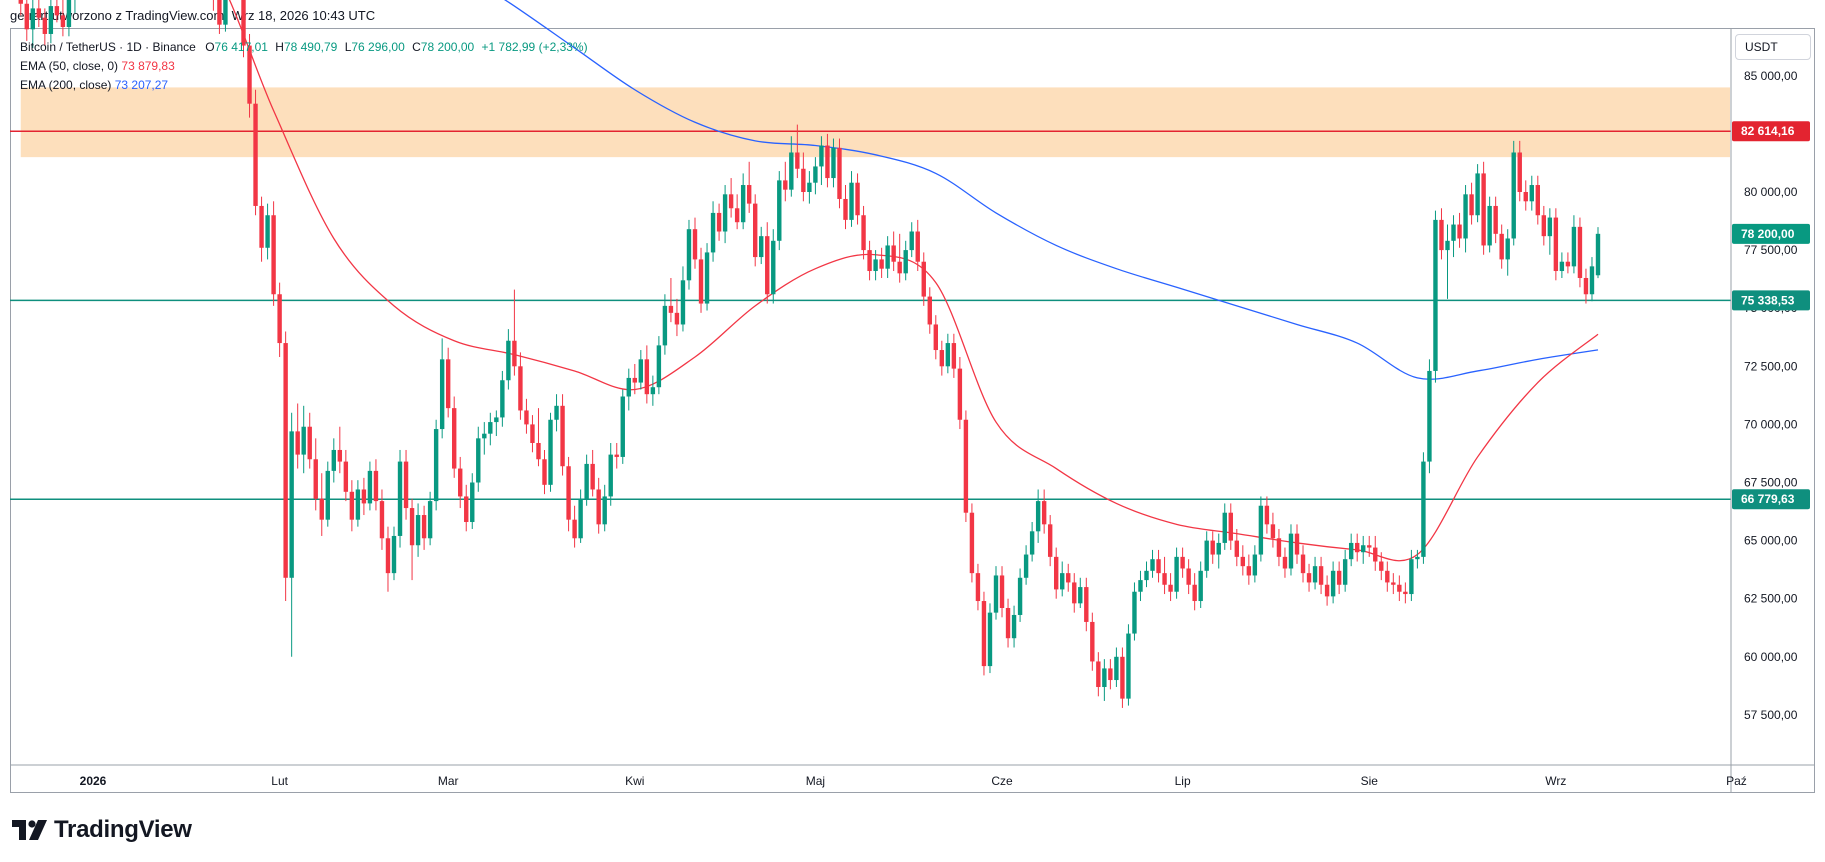 This screenshot has height=862, width=1825. I want to click on legend-ema200-label: EMA (200, close), so click(66, 85).